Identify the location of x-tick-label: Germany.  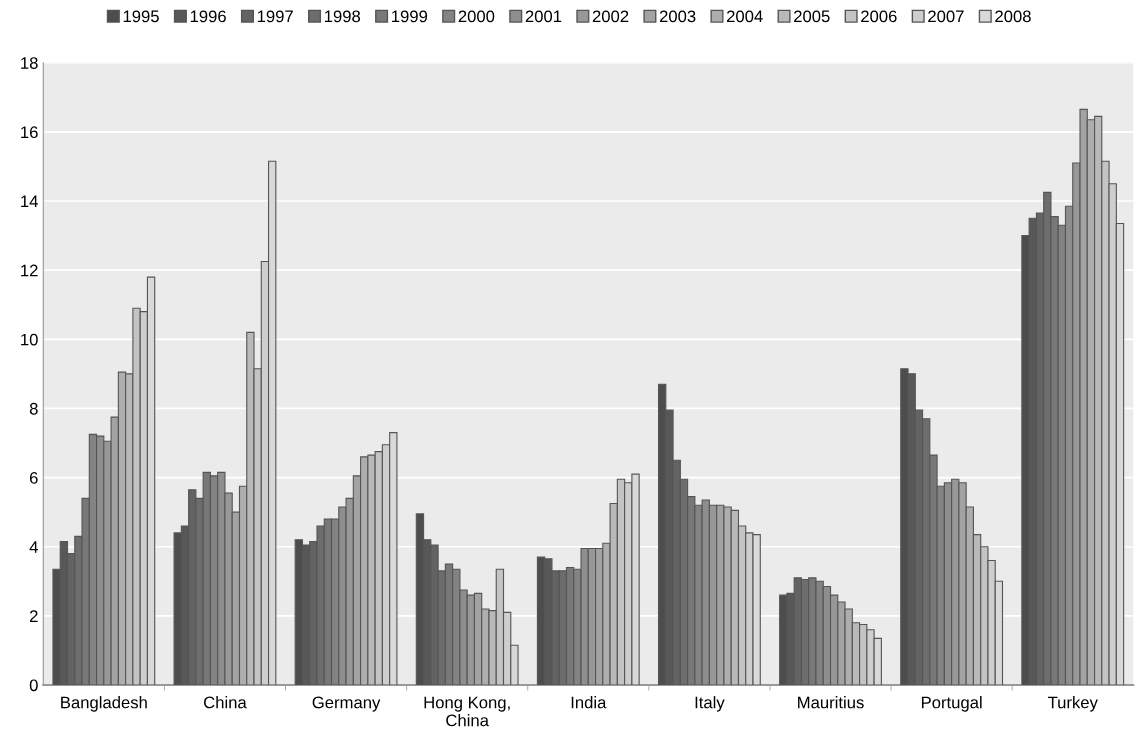
(346, 704).